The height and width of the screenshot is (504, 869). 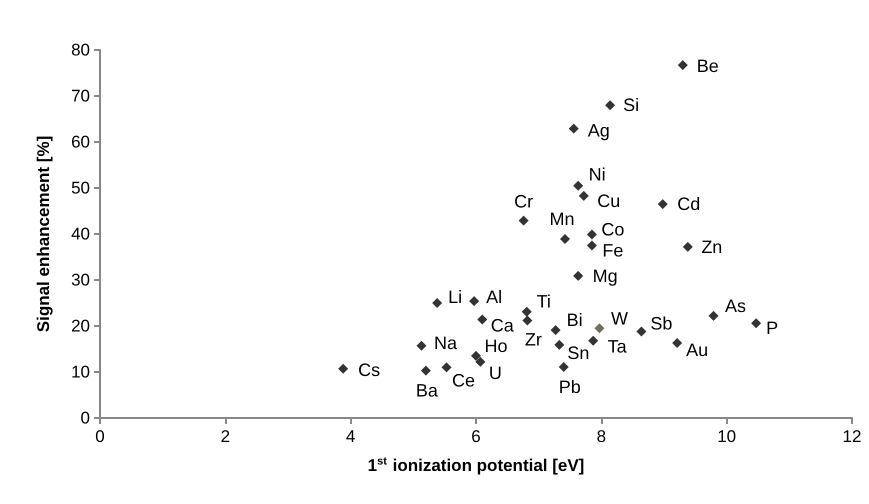 What do you see at coordinates (569, 386) in the screenshot?
I see `annotation: Pb` at bounding box center [569, 386].